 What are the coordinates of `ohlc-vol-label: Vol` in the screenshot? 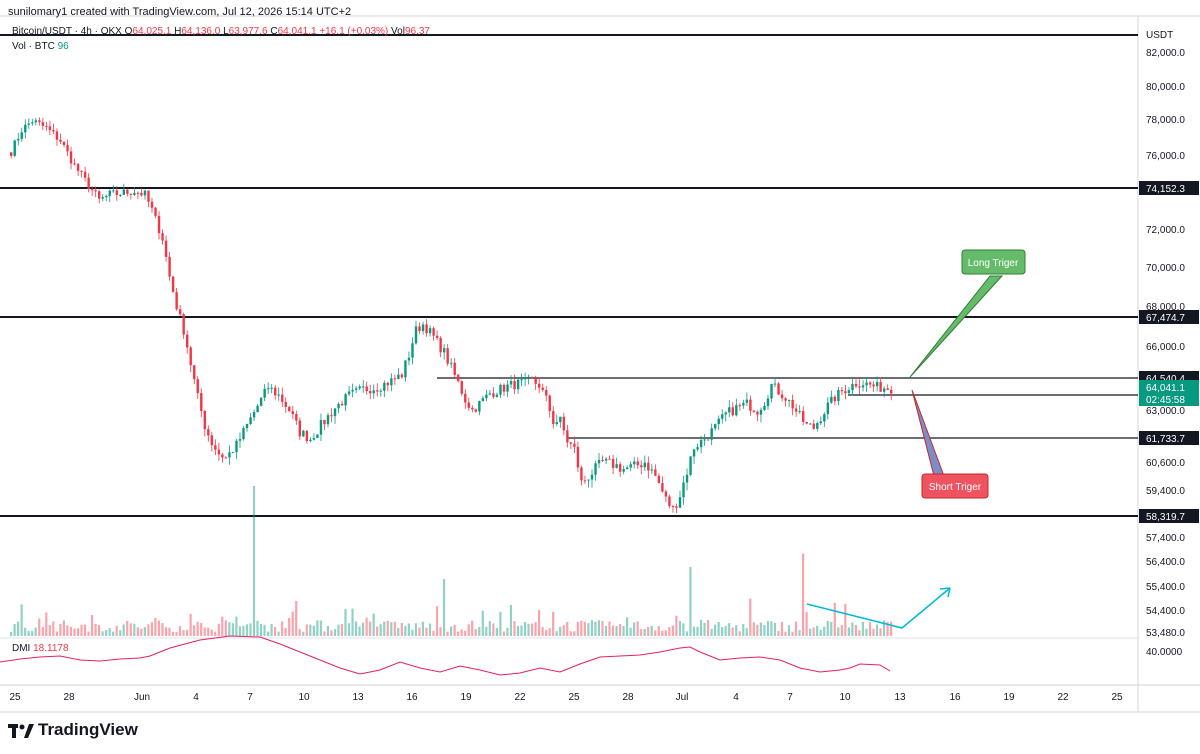 It's located at (398, 31).